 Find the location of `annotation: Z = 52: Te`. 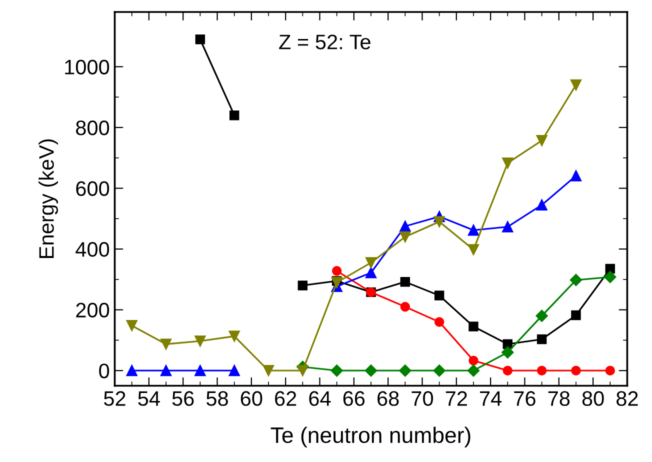

annotation: Z = 52: Te is located at coordinates (324, 42).